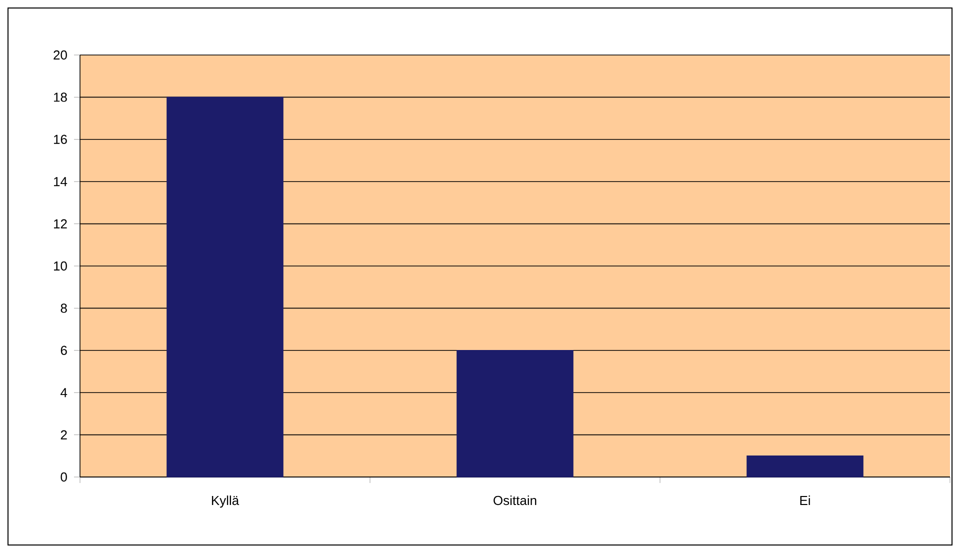  I want to click on y-tick-label: 20, so click(60, 55).